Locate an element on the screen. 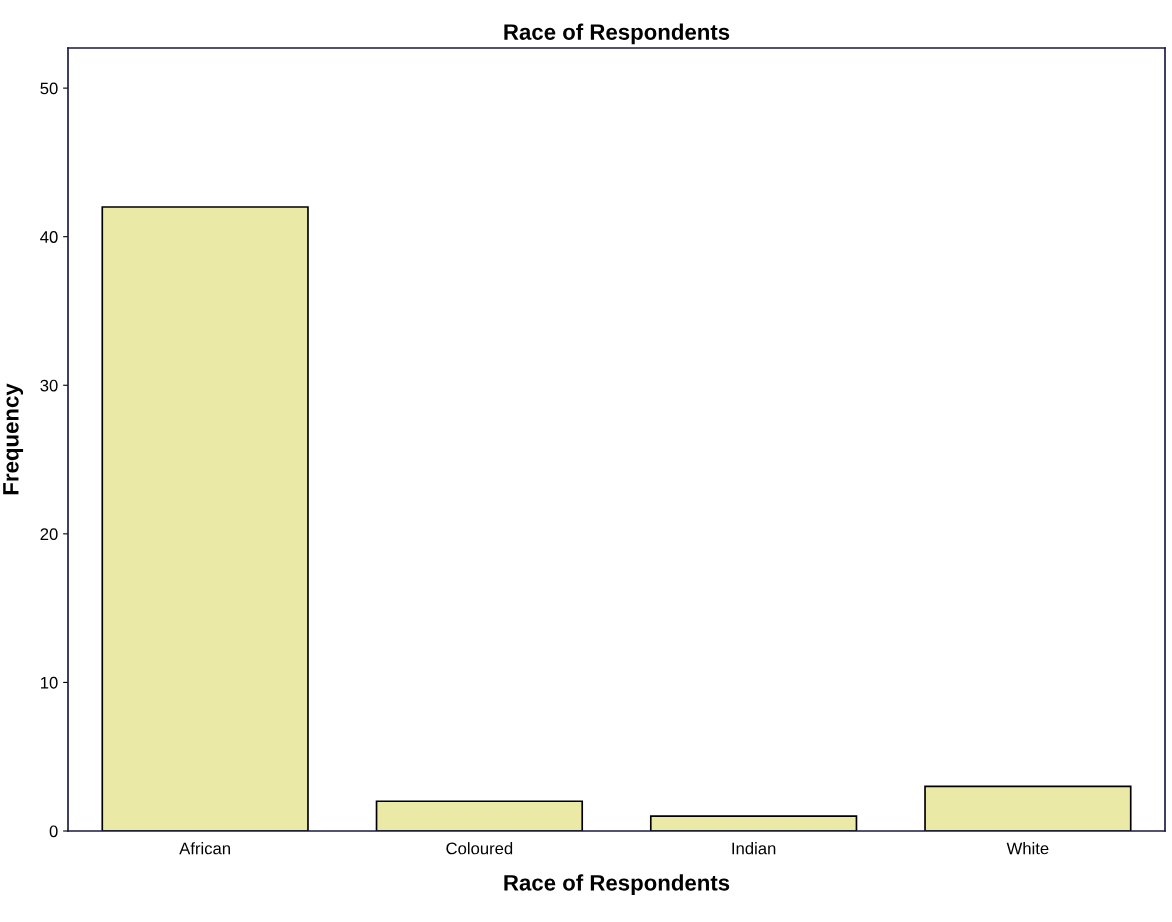 The width and height of the screenshot is (1172, 922). y-tick-label: 40 is located at coordinates (49, 237).